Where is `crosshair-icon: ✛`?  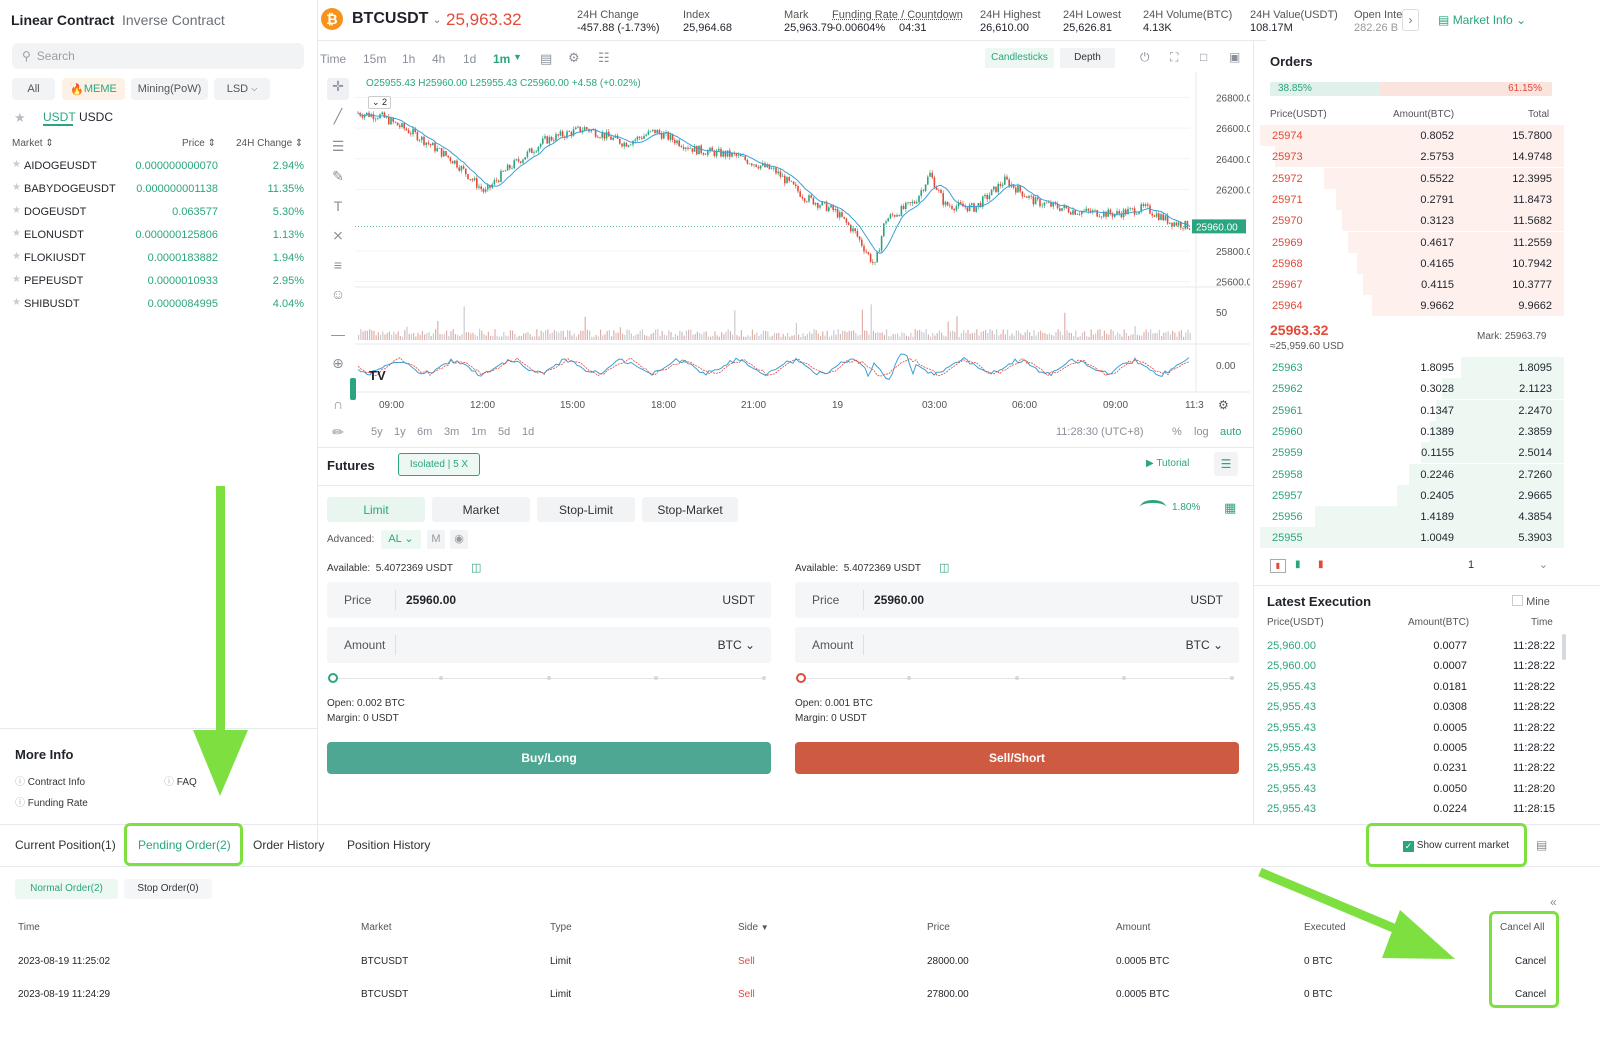 crosshair-icon: ✛ is located at coordinates (338, 89).